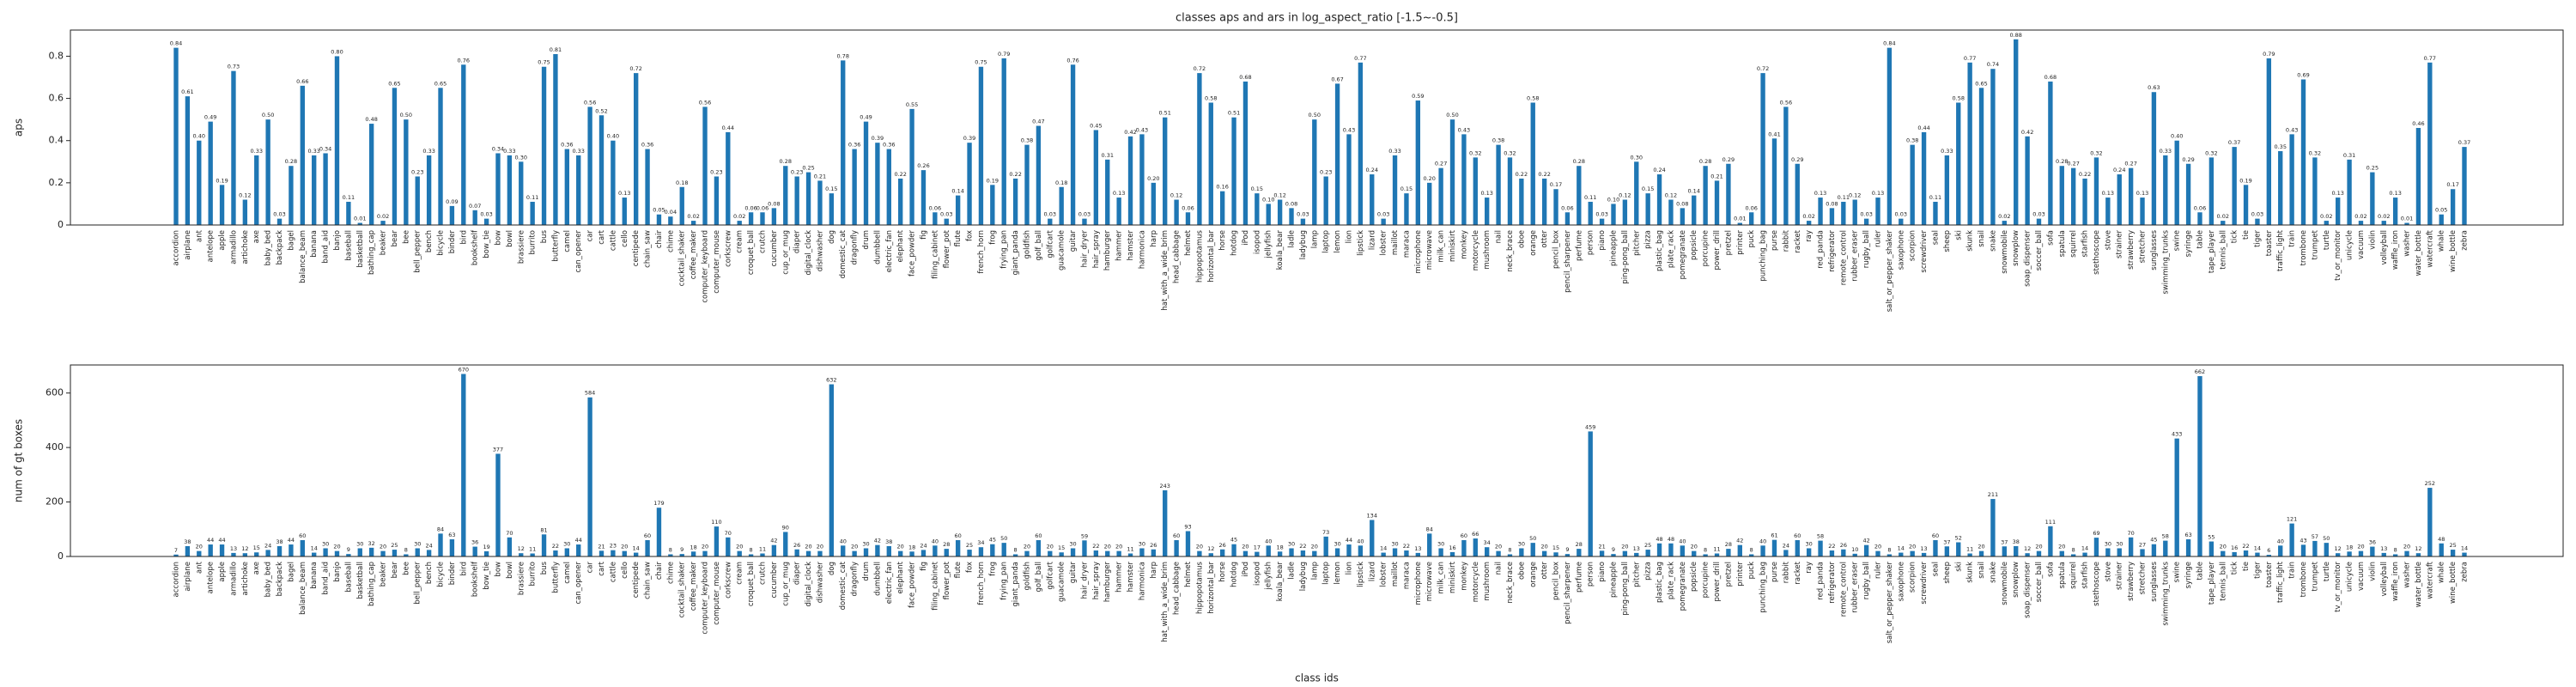 Image resolution: width=2576 pixels, height=687 pixels. I want to click on value-label: 40, so click(1360, 541).